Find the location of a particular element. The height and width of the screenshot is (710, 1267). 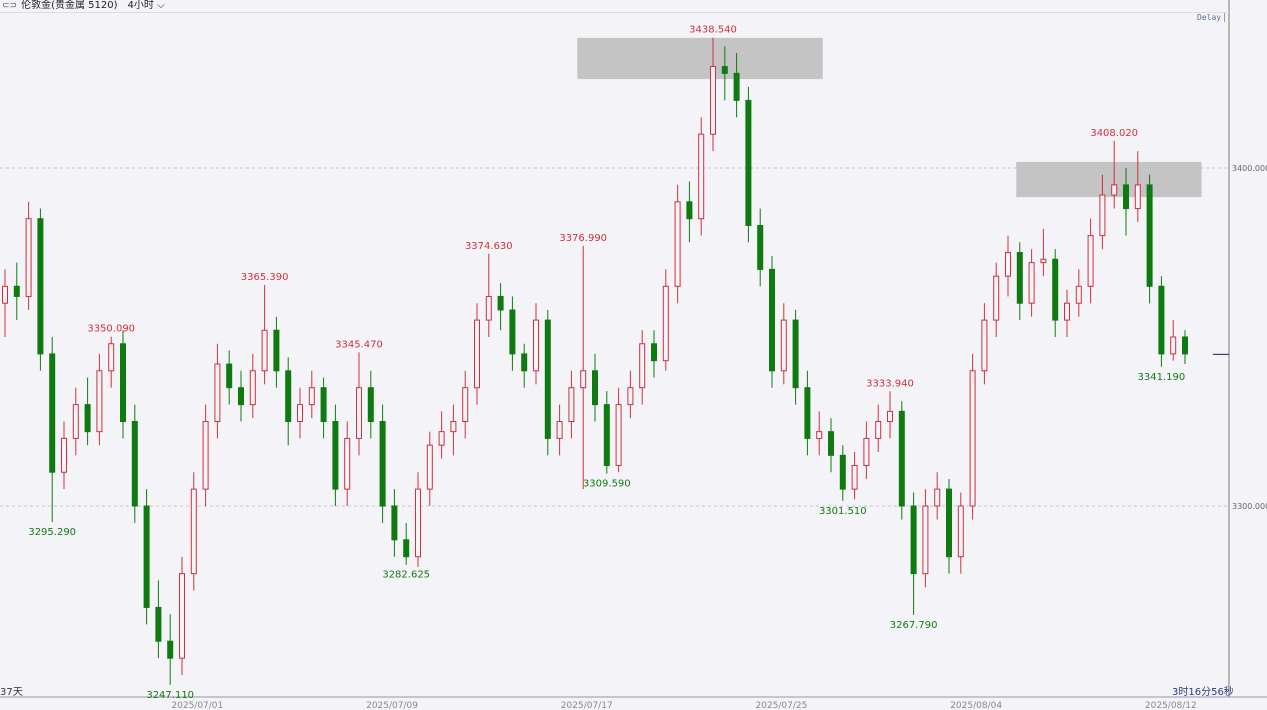

swing-high-label: 3333.940 is located at coordinates (890, 383).